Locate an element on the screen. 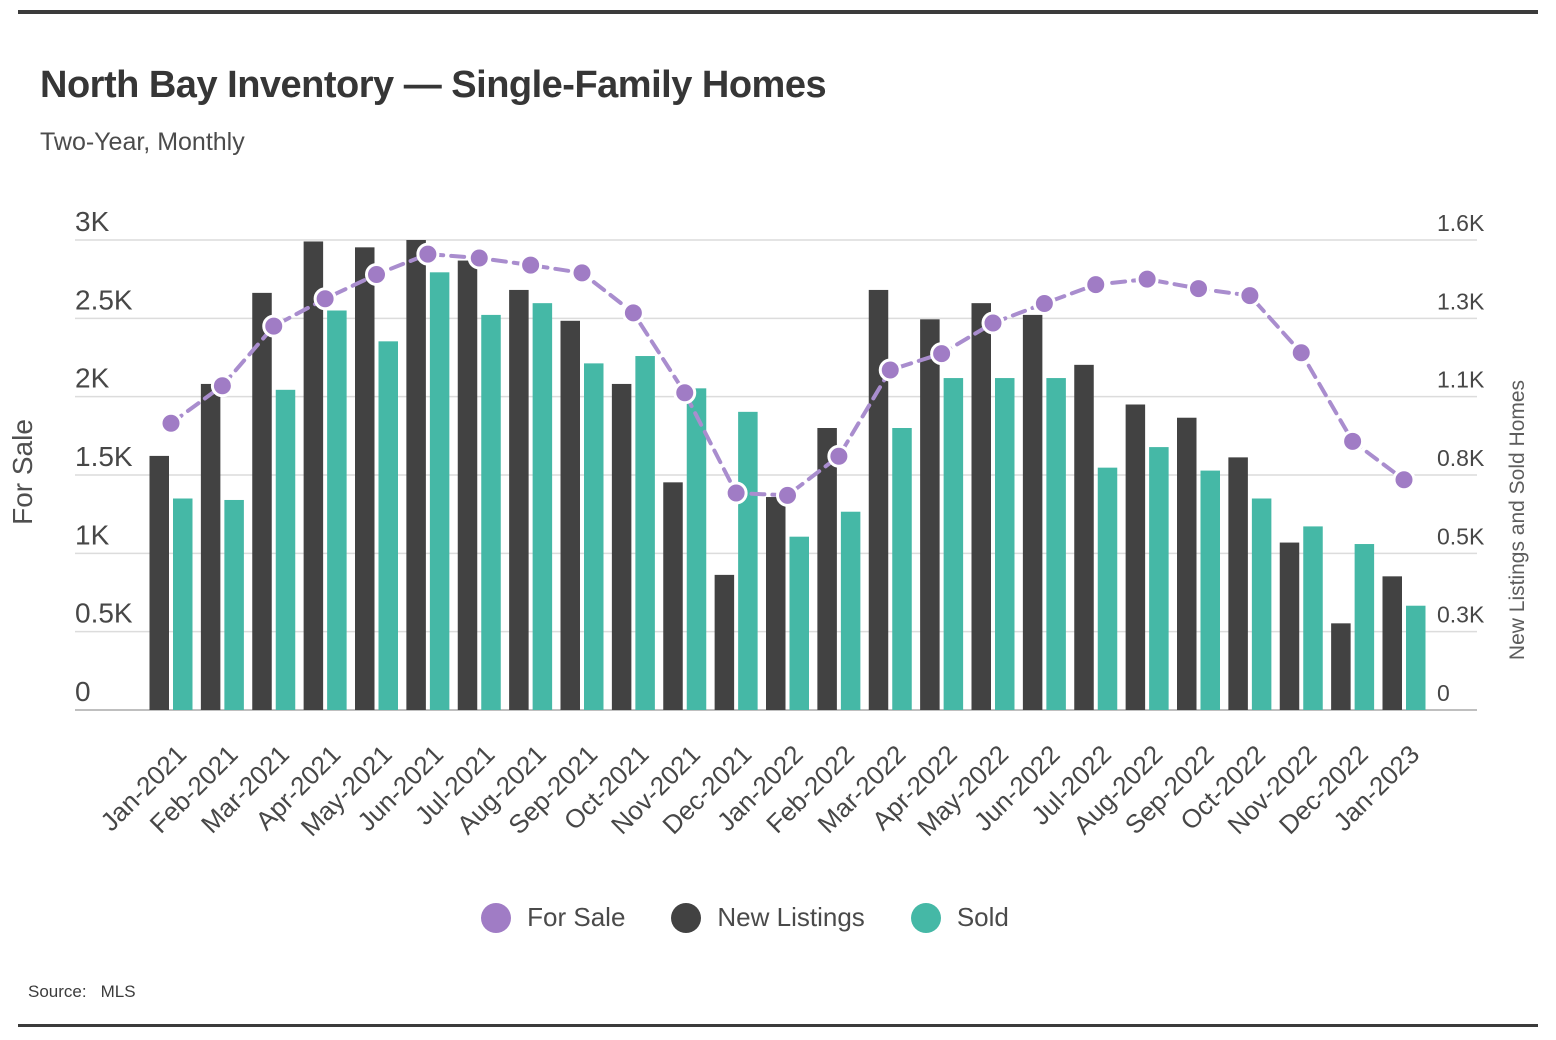 This screenshot has width=1556, height=1040. left-axis-tick-label: 2.5K is located at coordinates (104, 299).